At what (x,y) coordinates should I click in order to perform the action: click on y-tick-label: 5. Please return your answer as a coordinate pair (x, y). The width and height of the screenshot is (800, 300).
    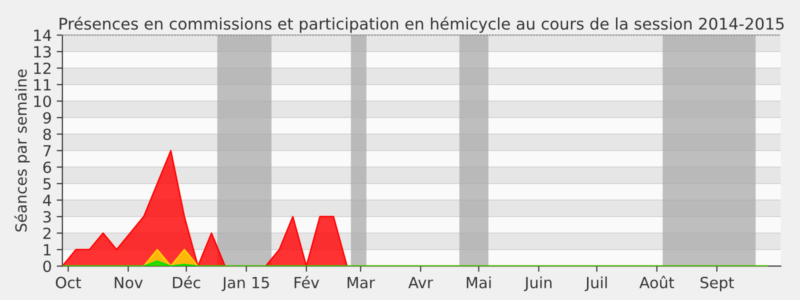
    Looking at the image, I should click on (47, 184).